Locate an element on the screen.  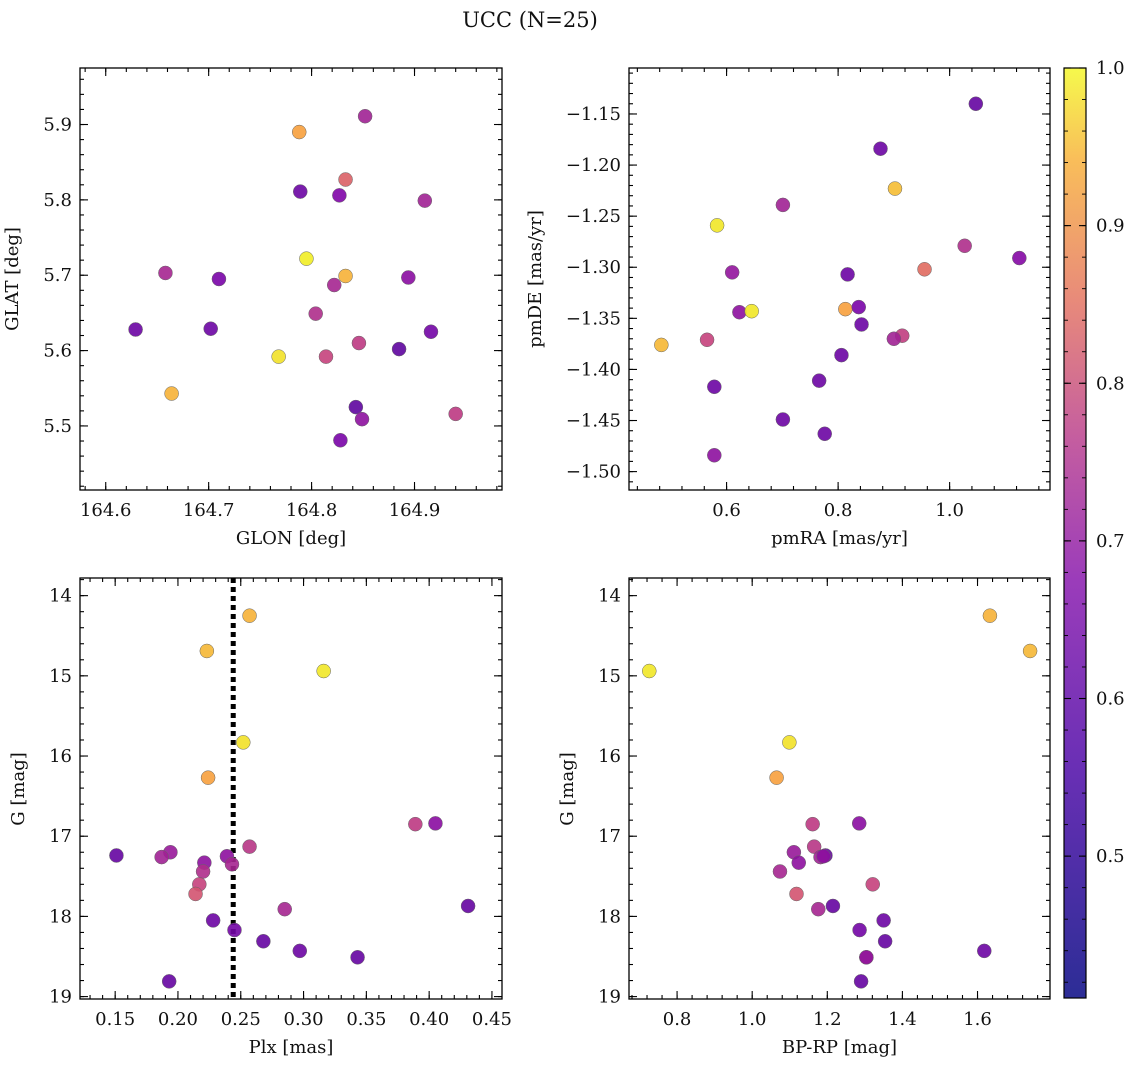
x-tick-label: 0.25 is located at coordinates (241, 1019).